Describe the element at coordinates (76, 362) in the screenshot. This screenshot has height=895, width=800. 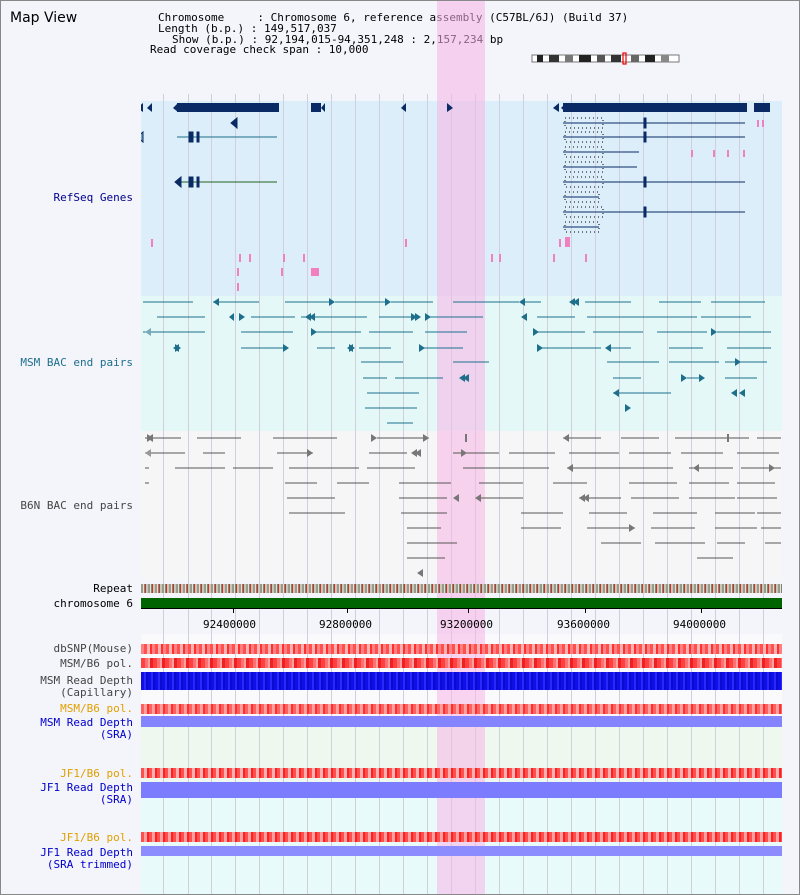
I see `track-label-msm-bac: MSM BAC end pairs` at that location.